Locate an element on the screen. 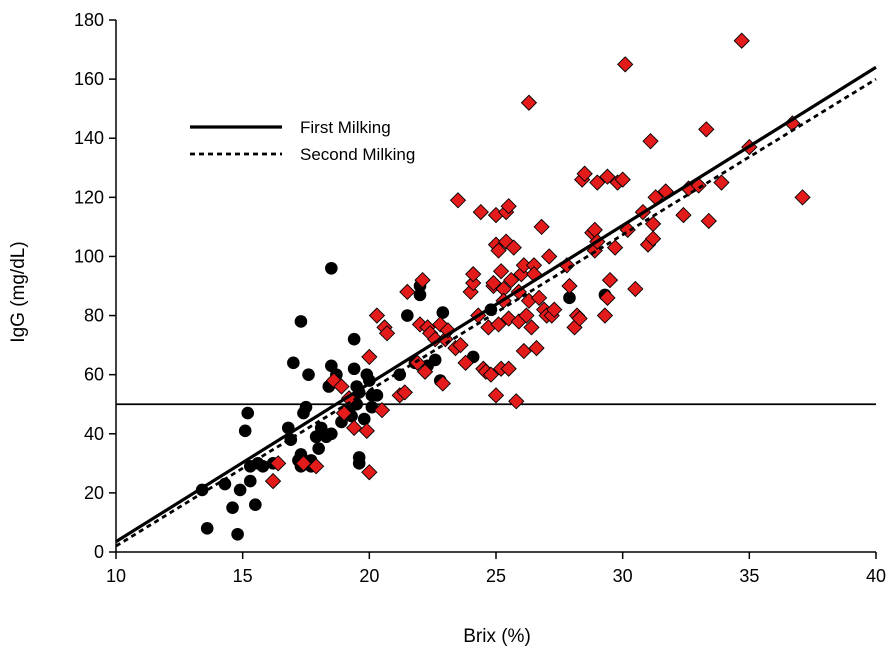 The width and height of the screenshot is (892, 650). x-tick-label: 10 is located at coordinates (116, 576).